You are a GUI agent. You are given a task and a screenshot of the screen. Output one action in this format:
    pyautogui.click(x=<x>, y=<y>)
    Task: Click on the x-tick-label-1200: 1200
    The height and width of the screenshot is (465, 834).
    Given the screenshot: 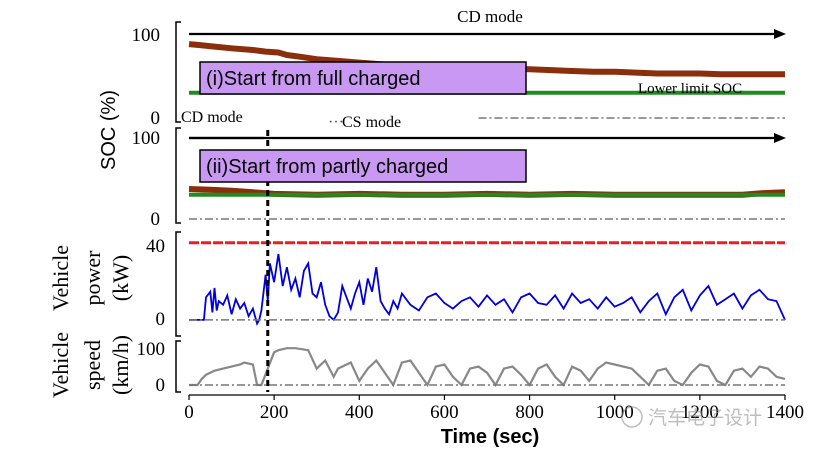 What is the action you would take?
    pyautogui.click(x=700, y=412)
    